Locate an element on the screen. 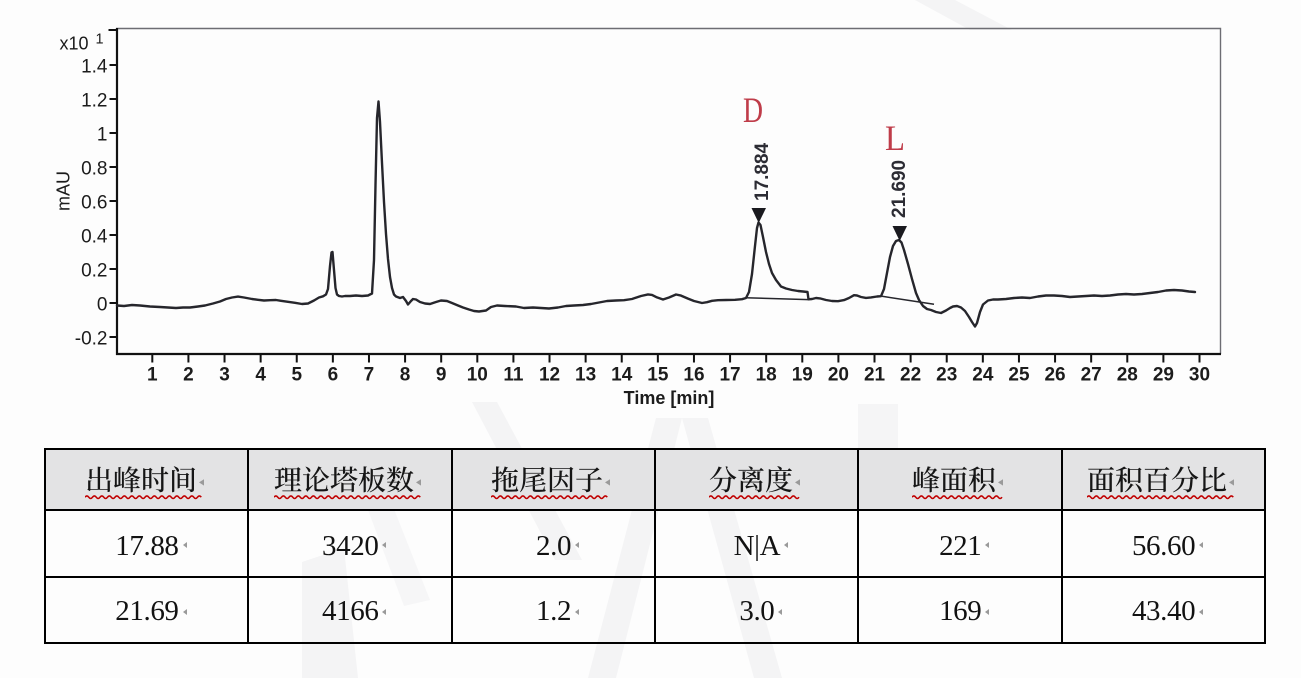  svg-text: 17 is located at coordinates (729, 375).